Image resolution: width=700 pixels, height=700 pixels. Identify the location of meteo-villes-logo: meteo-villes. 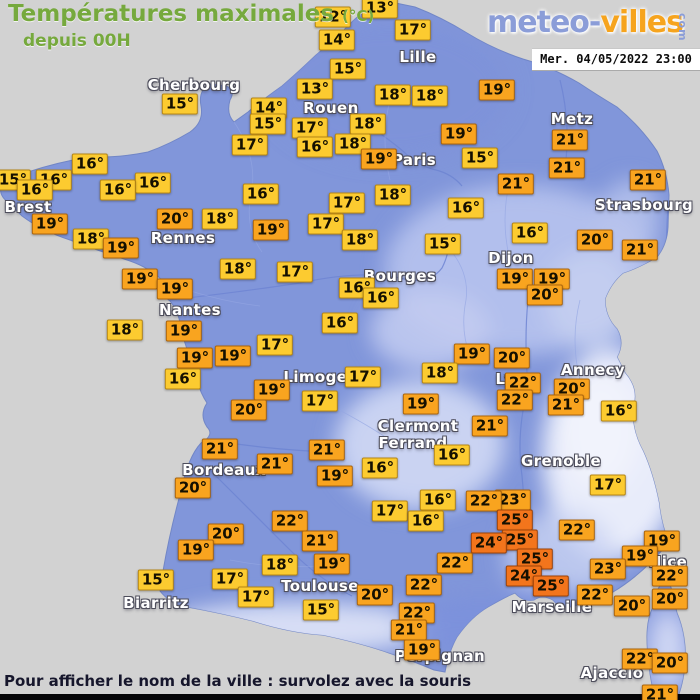
(585, 22).